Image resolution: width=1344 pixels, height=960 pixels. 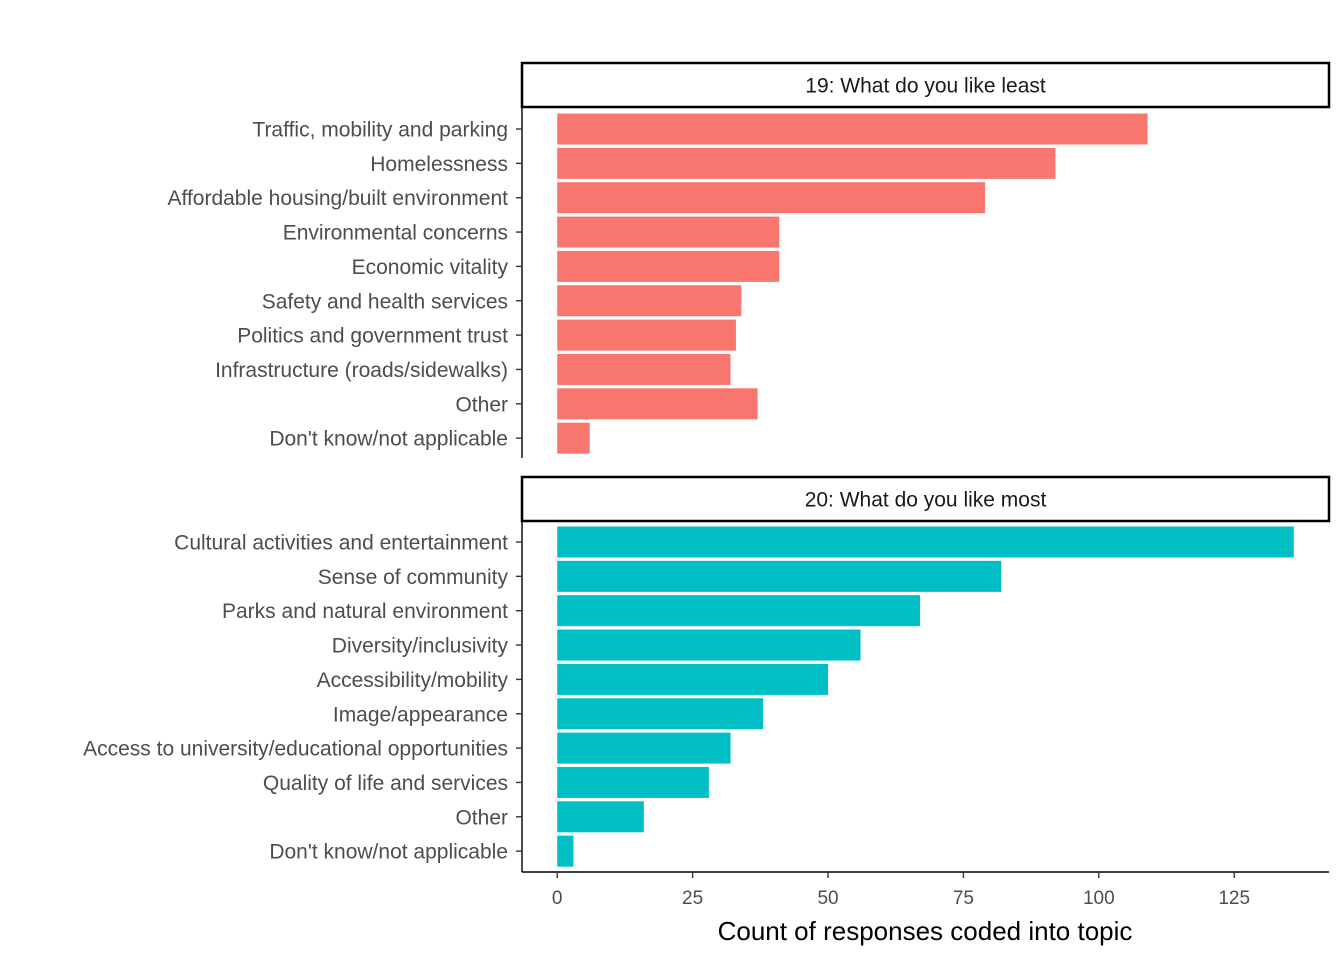 What do you see at coordinates (1099, 898) in the screenshot?
I see `x-tick-label: 100` at bounding box center [1099, 898].